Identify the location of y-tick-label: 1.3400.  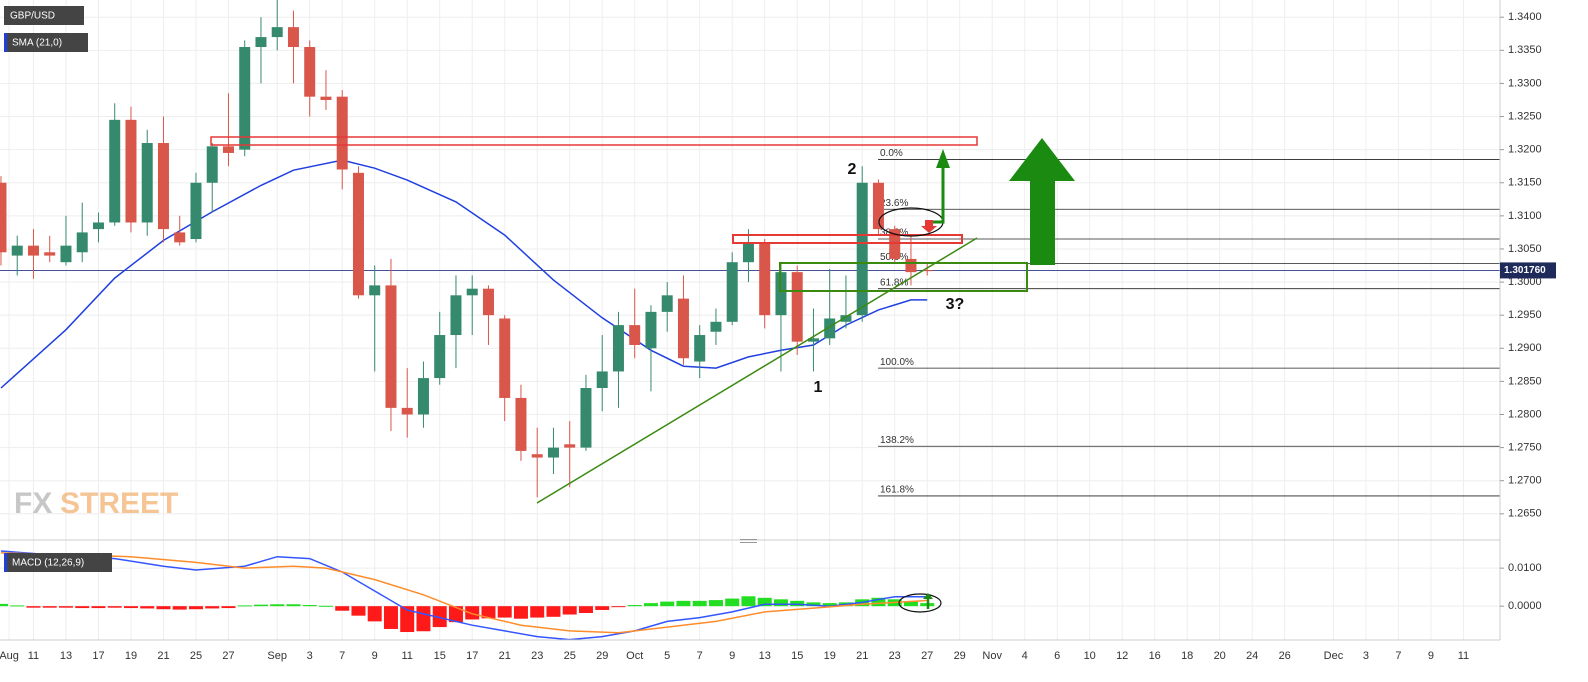
(1525, 17).